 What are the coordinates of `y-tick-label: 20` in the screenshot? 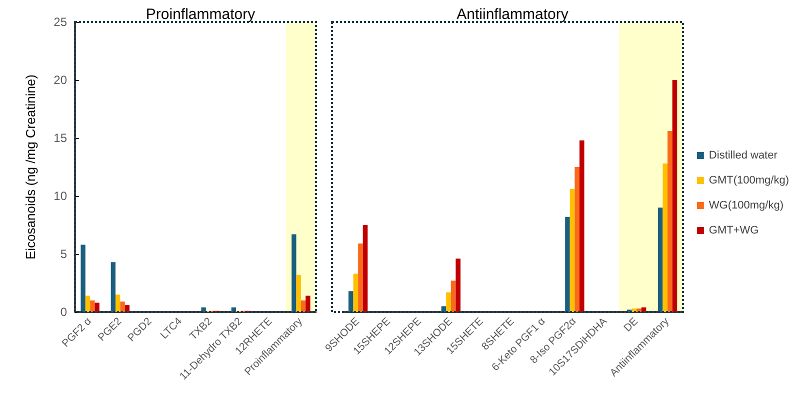 It's located at (61, 80).